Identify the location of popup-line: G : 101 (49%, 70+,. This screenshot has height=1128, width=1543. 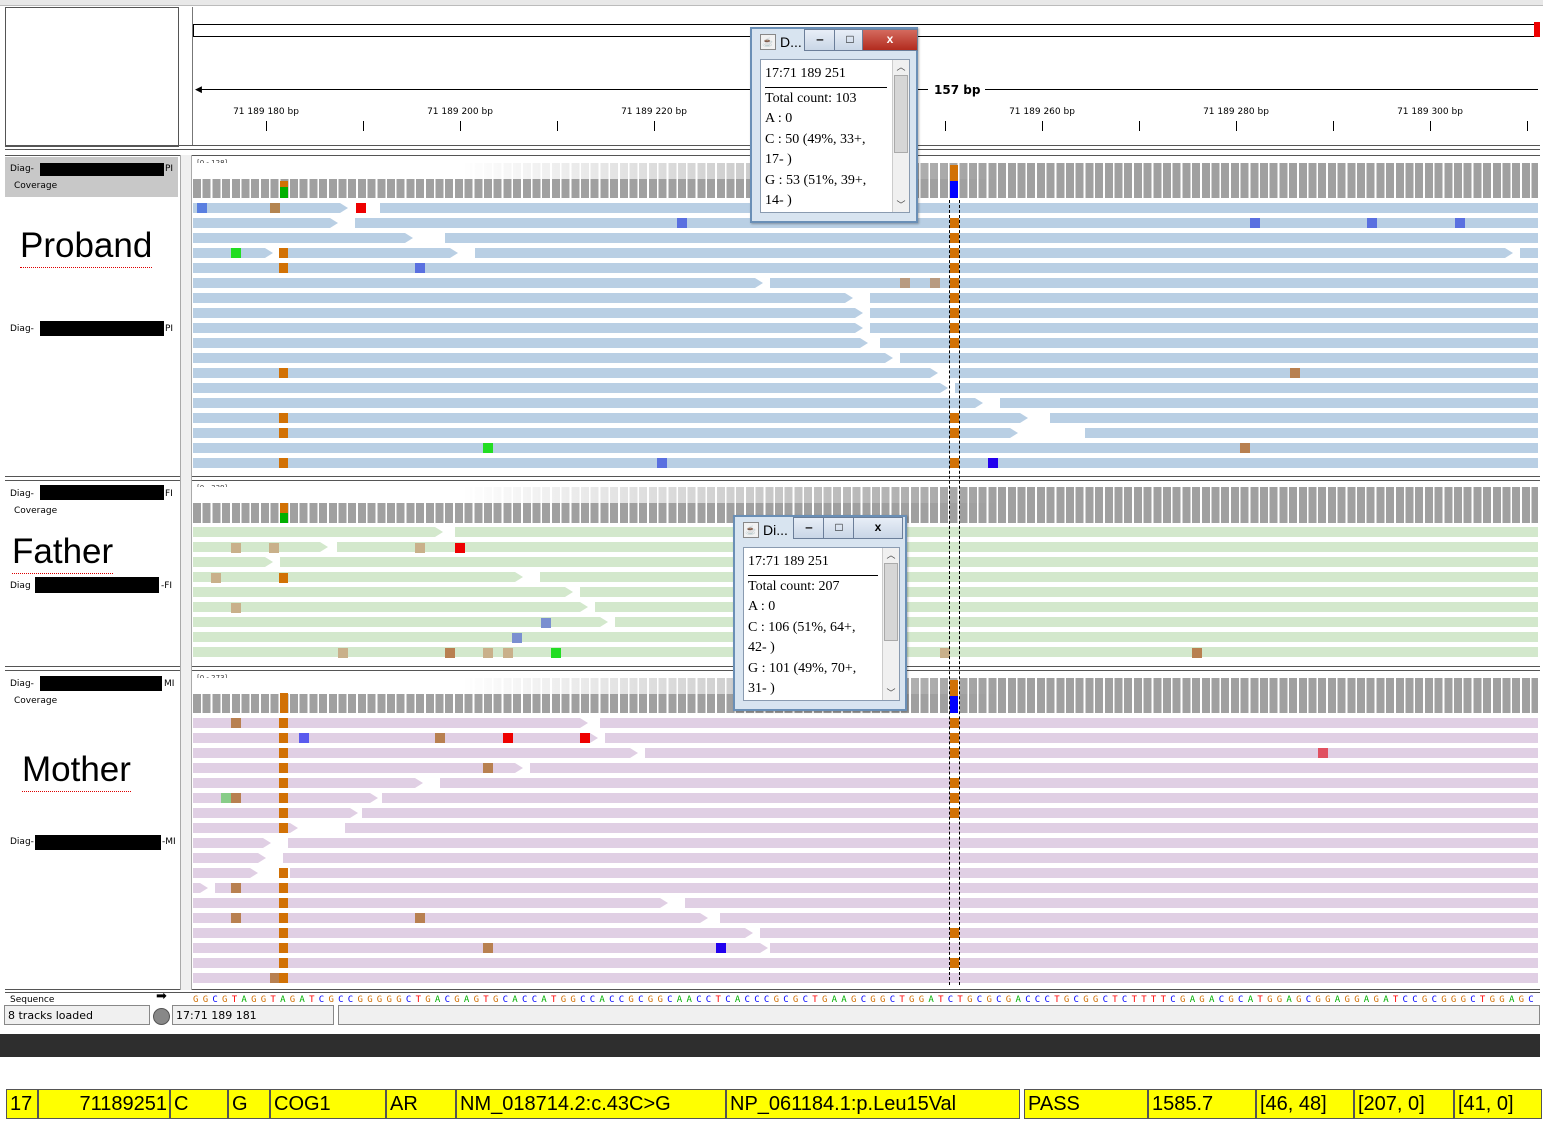
(802, 668).